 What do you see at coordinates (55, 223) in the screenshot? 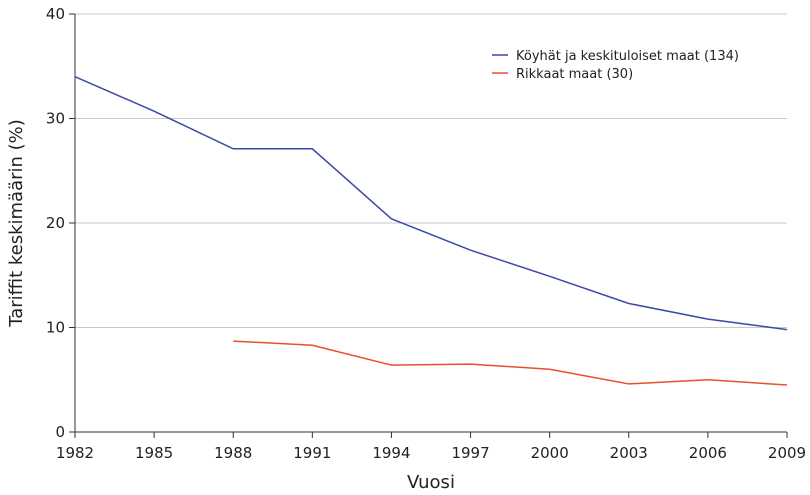
I see `y-tick-label: 20` at bounding box center [55, 223].